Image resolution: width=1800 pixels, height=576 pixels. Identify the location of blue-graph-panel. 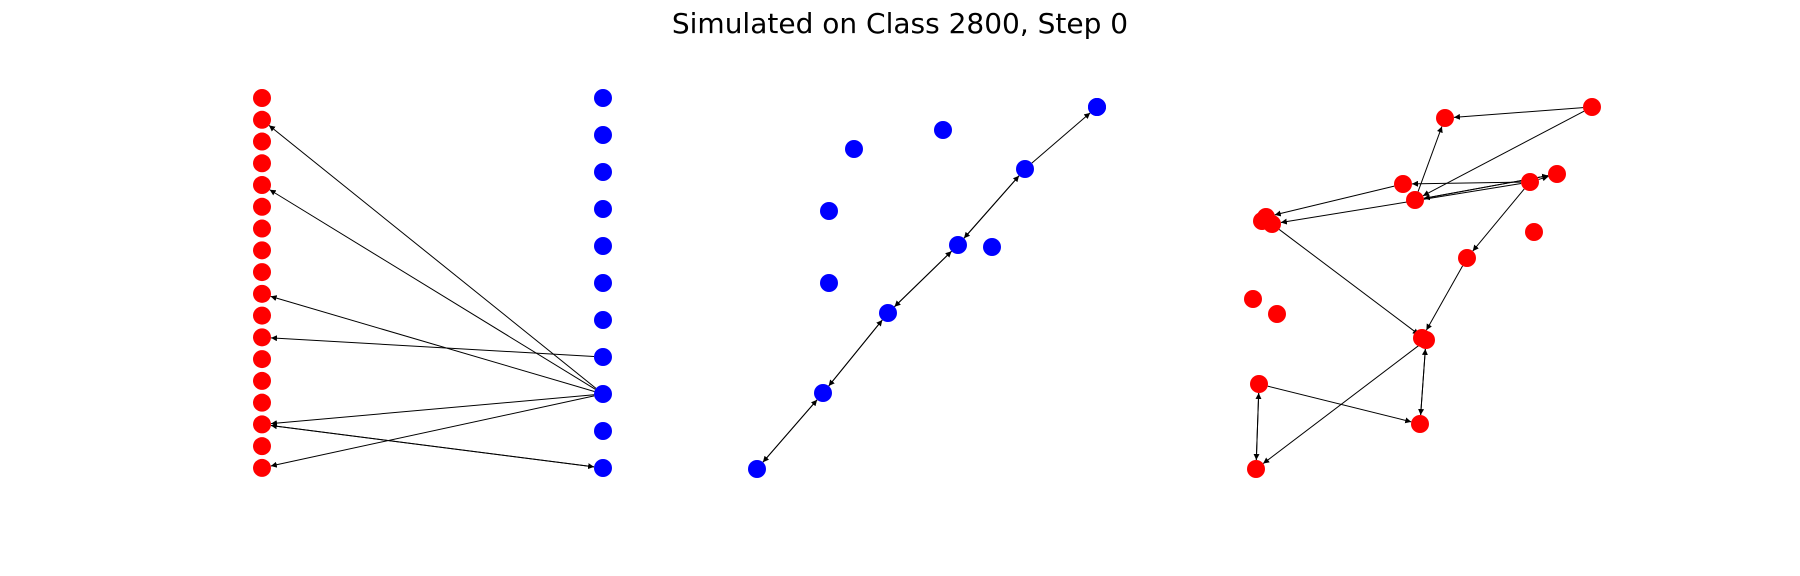
(927, 288).